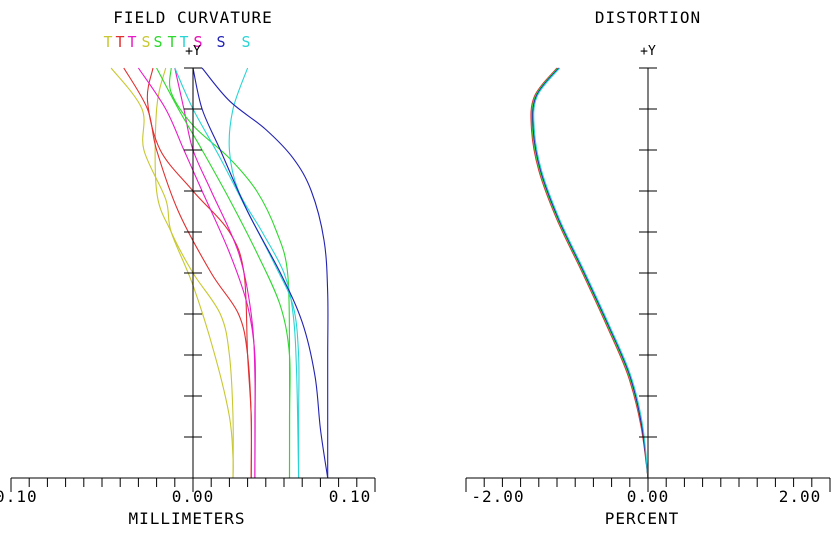 Image resolution: width=840 pixels, height=534 pixels. Describe the element at coordinates (193, 51) in the screenshot. I see `field-curvature-y-axis-label: +Y` at that location.